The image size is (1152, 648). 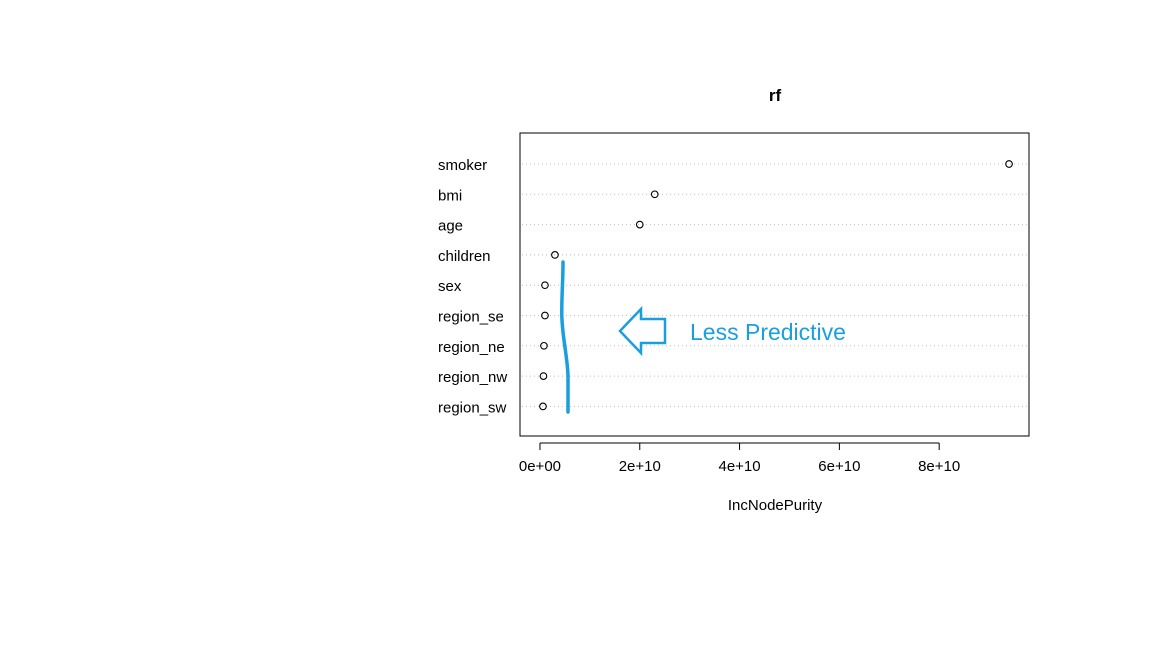 What do you see at coordinates (642, 331) in the screenshot?
I see `left-arrow-icon` at bounding box center [642, 331].